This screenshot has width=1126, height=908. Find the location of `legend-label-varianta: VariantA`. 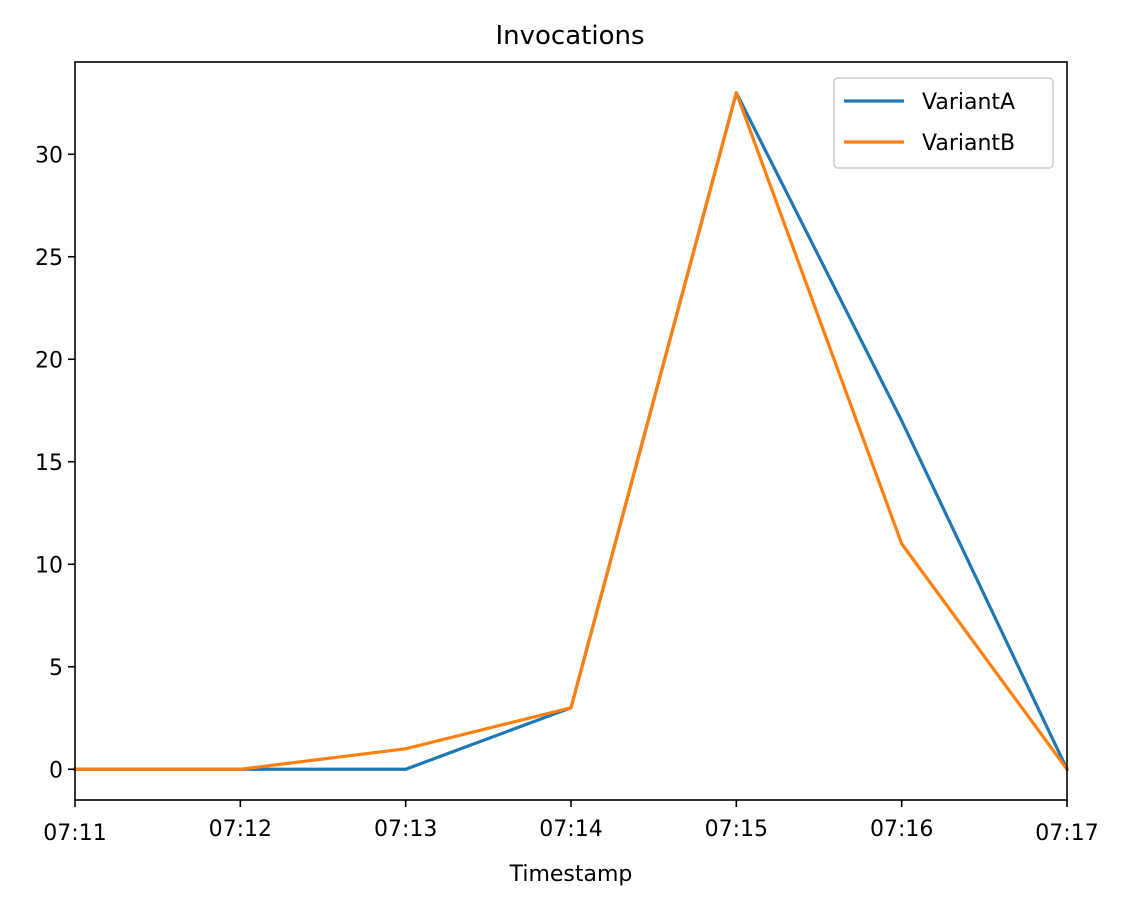

legend-label-varianta: VariantA is located at coordinates (968, 102).